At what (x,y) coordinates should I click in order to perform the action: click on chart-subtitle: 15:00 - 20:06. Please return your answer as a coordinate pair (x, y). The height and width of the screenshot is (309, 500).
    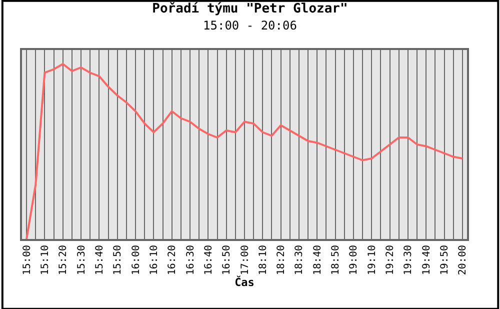
    Looking at the image, I should click on (250, 25).